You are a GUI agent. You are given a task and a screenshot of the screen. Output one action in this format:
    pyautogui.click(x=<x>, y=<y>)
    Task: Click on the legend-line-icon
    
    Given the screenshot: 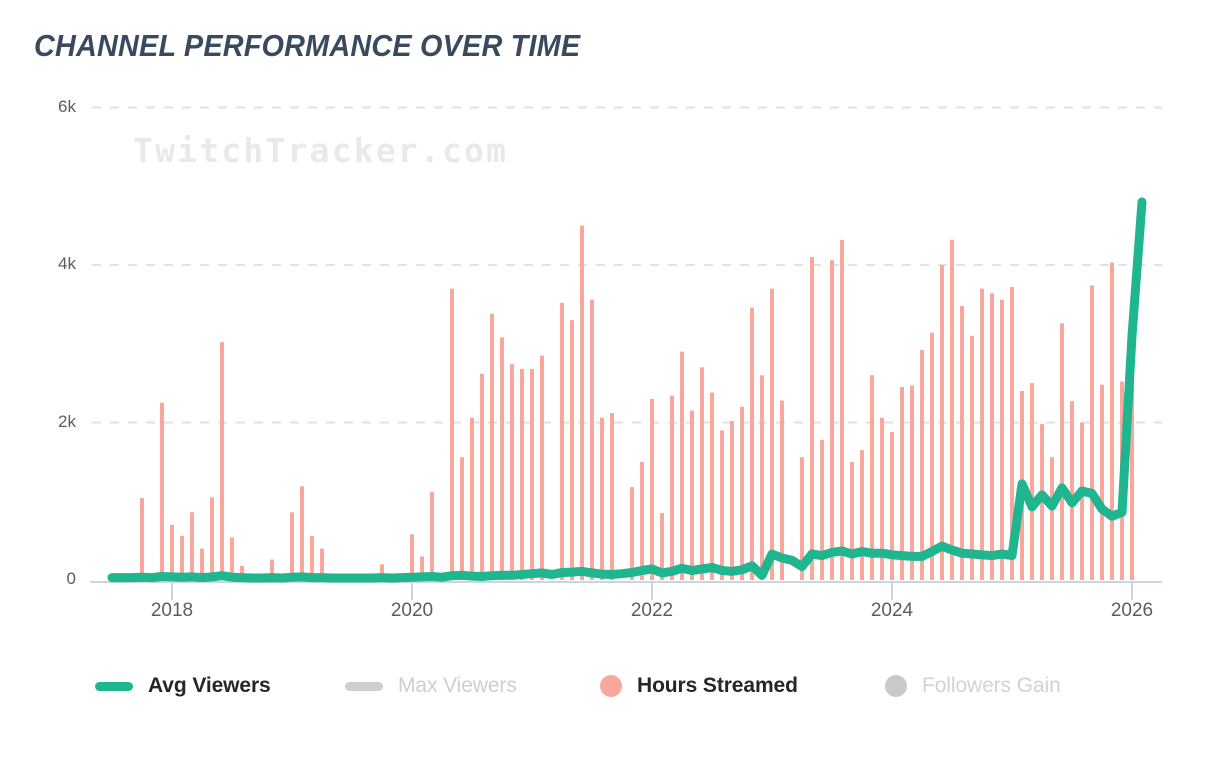 What is the action you would take?
    pyautogui.click(x=114, y=686)
    